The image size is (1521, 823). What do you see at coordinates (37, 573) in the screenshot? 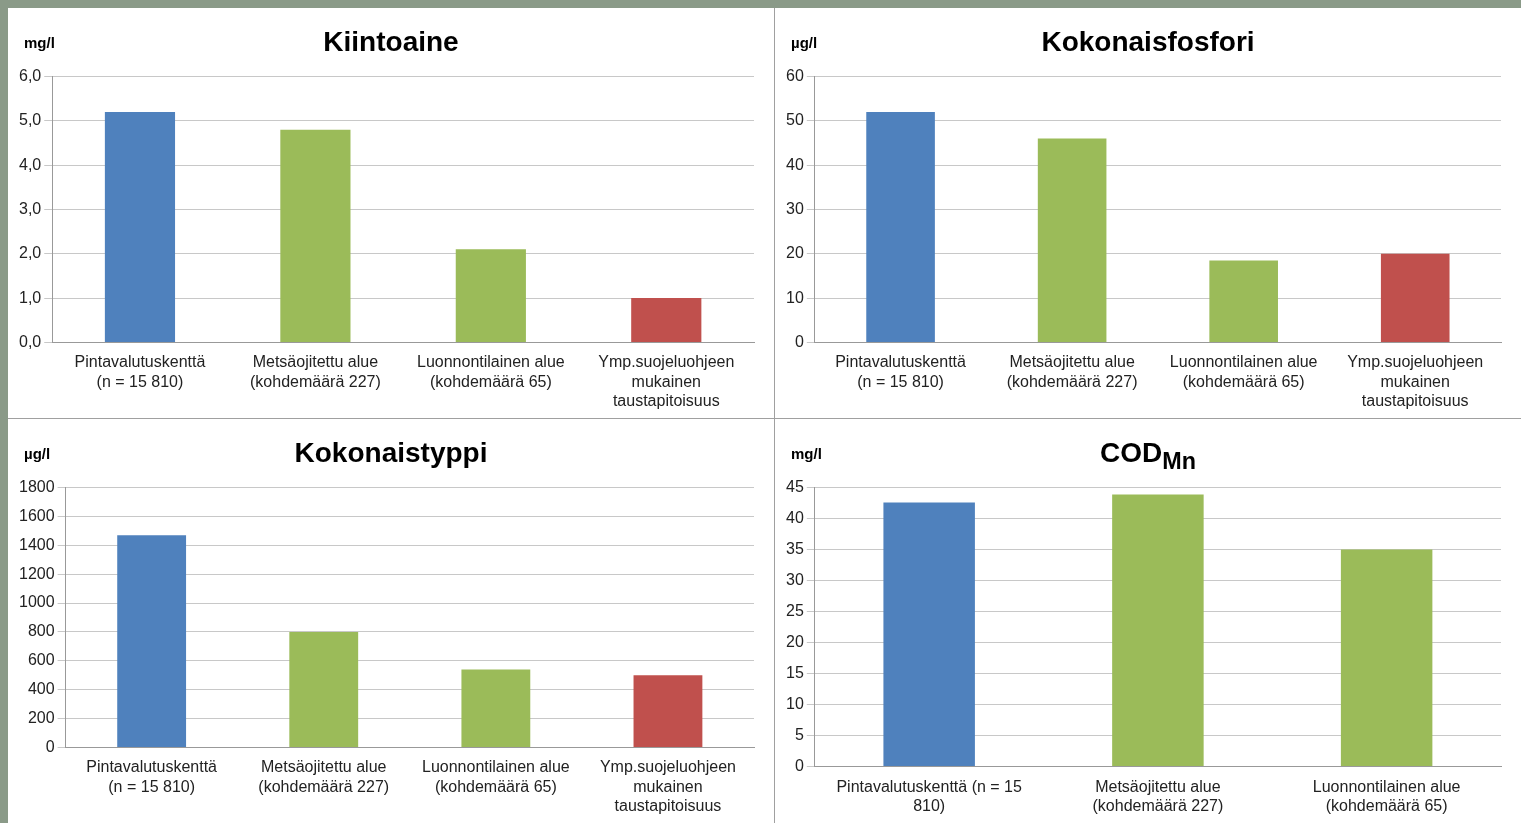
I see `y-tick-label: 1200` at bounding box center [37, 573].